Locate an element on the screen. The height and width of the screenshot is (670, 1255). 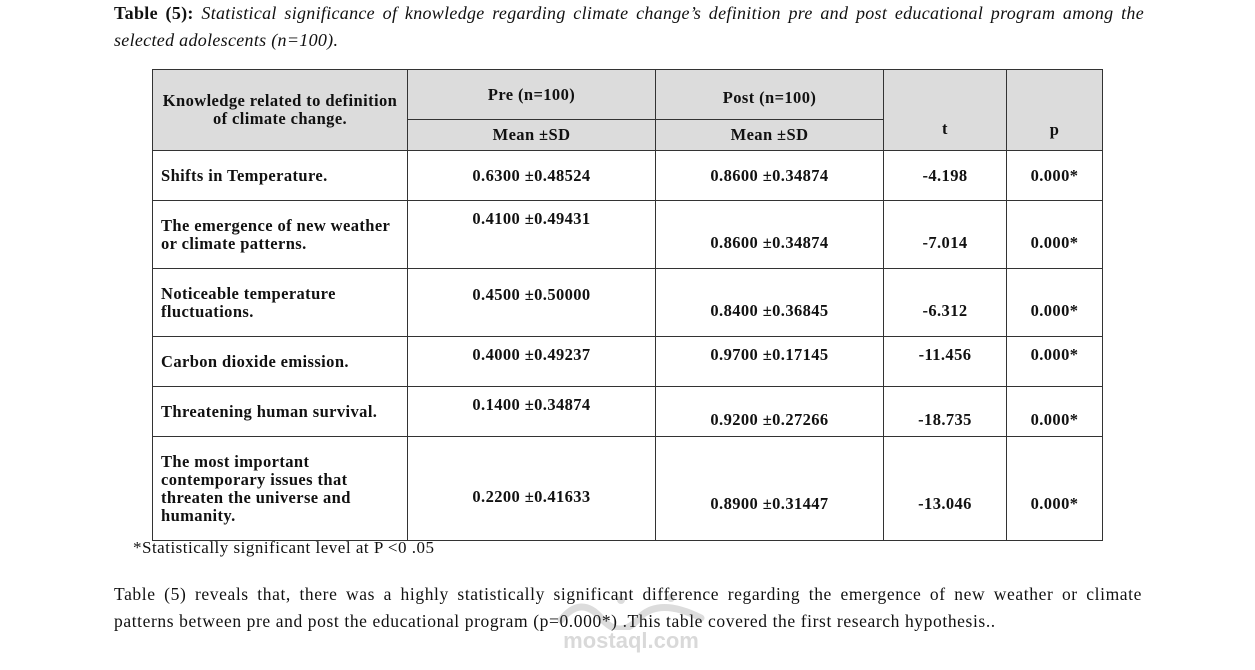
header-row-2: Mean ±SD Mean ±SD is located at coordinates (628, 135).